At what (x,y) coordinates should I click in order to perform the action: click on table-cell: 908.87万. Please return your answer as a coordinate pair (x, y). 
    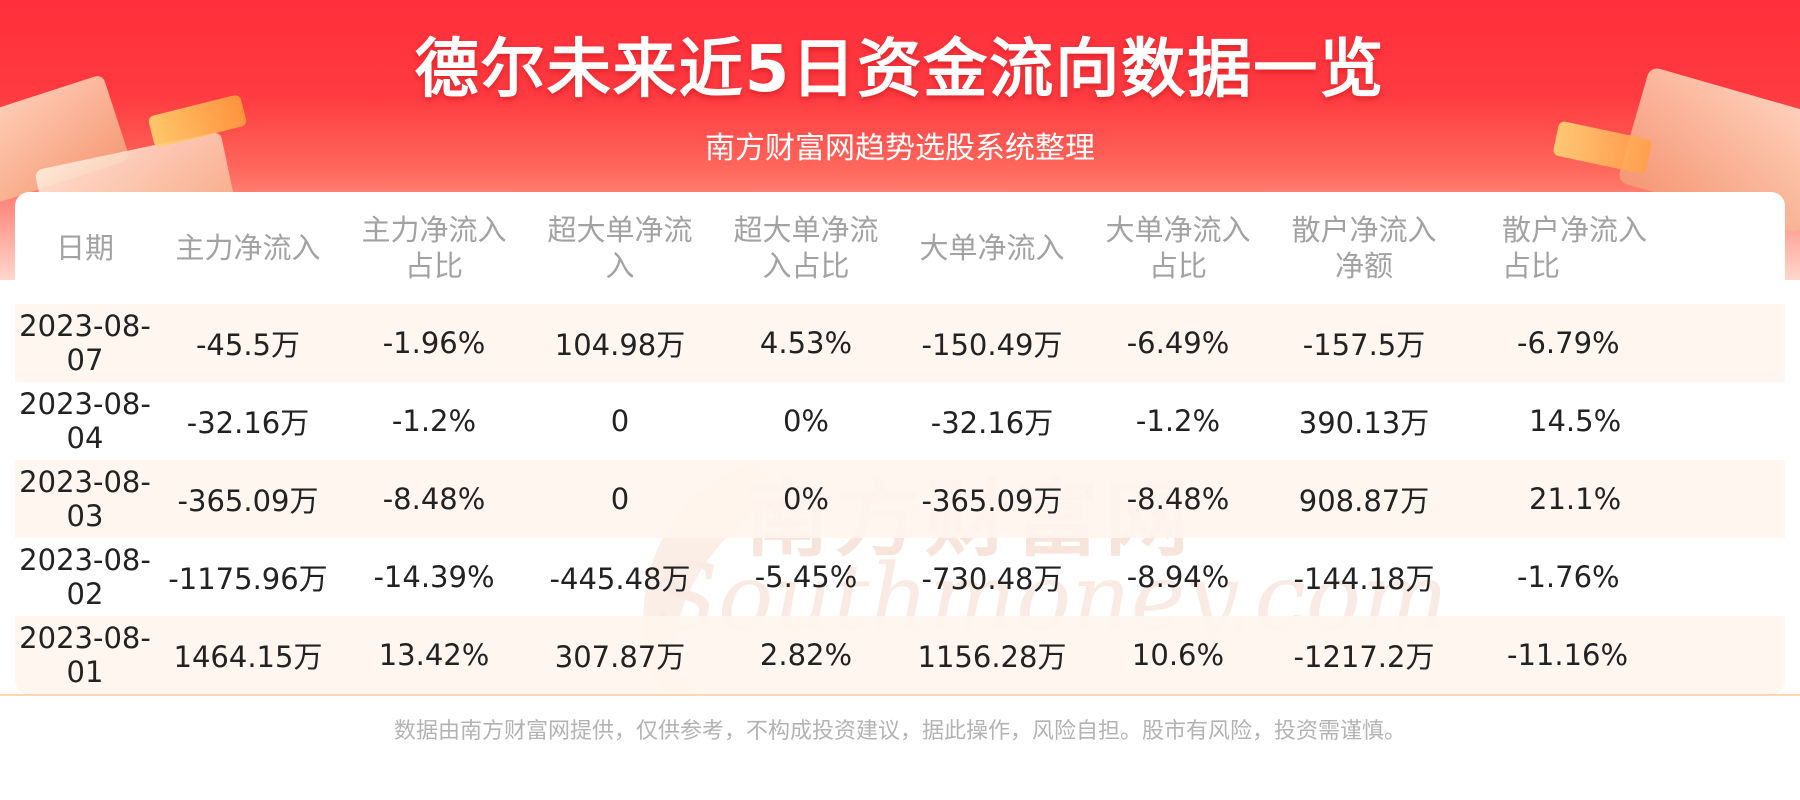
    Looking at the image, I should click on (1364, 499).